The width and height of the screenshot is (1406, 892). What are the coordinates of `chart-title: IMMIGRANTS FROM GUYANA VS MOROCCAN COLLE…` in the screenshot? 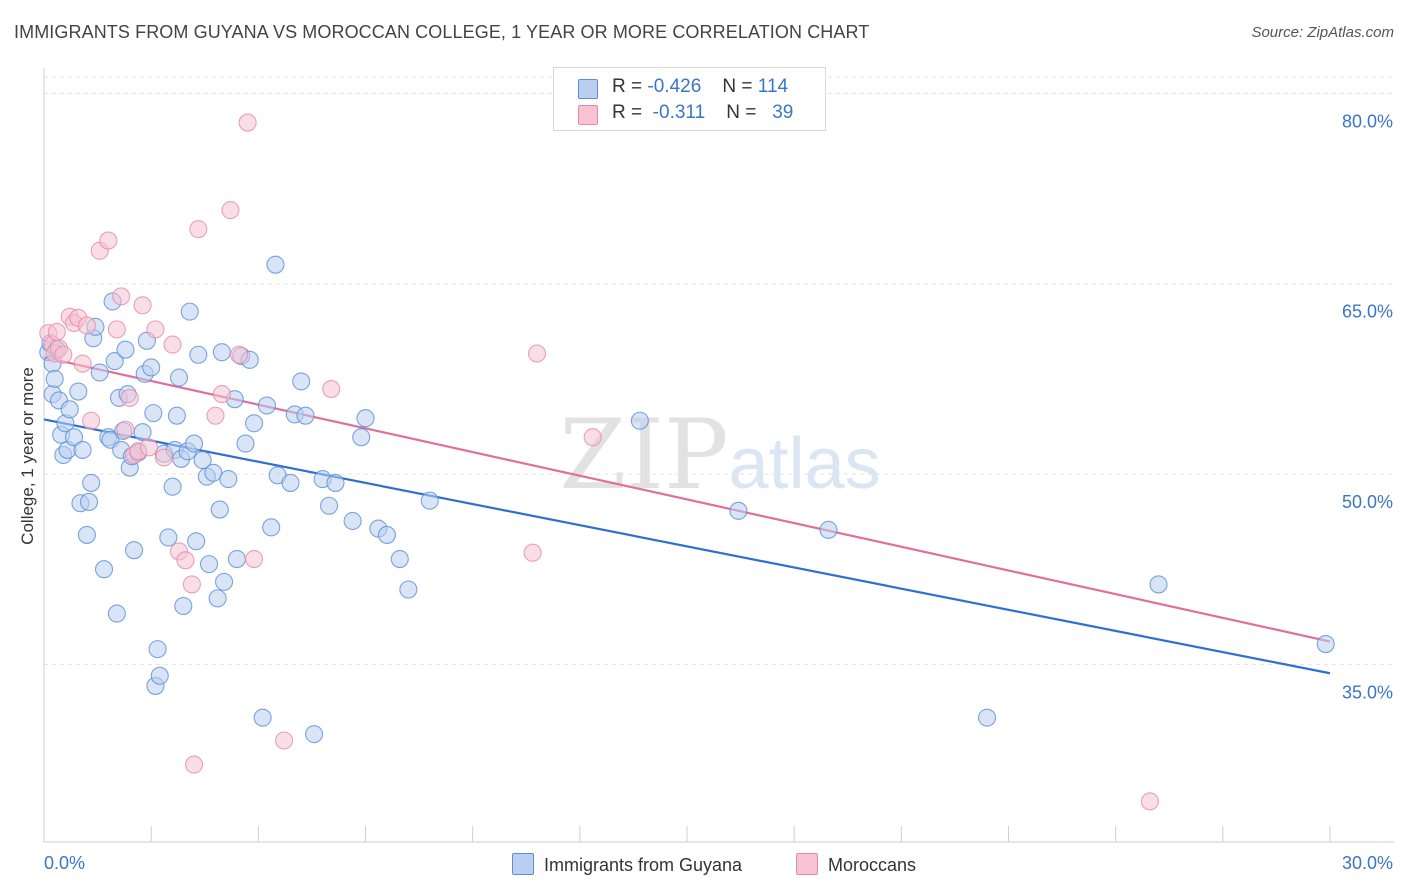 It's located at (442, 32).